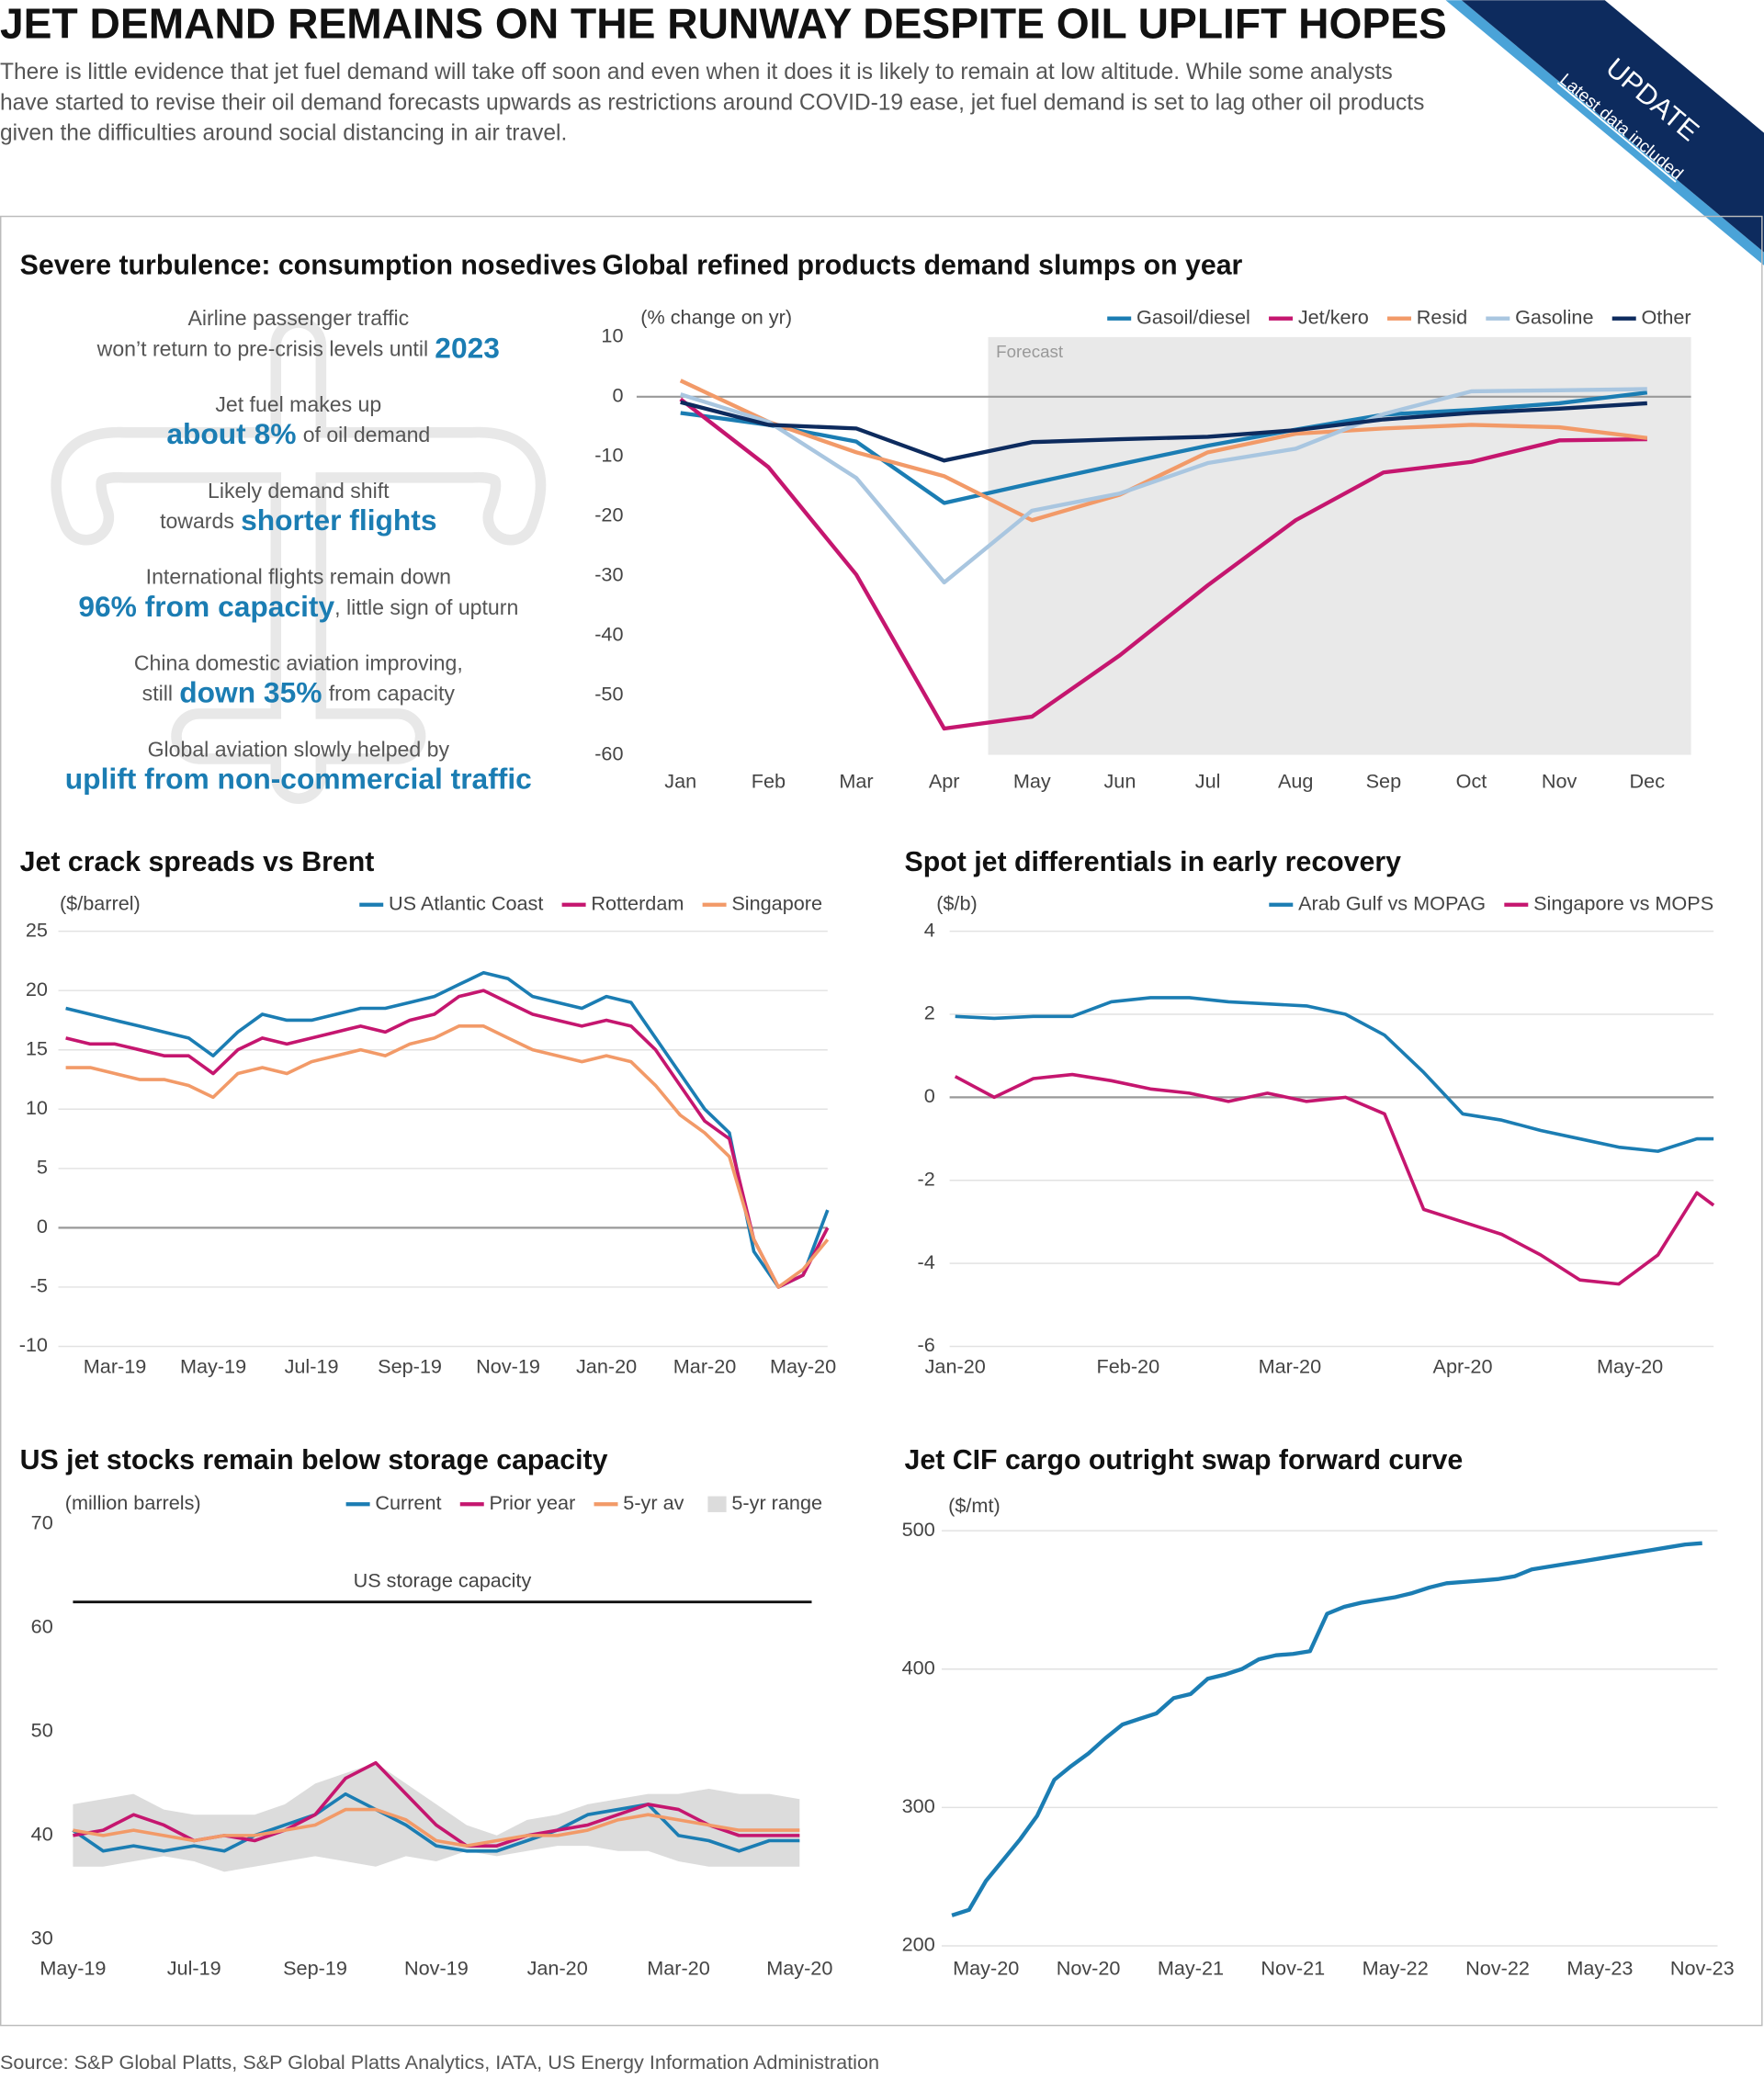 This screenshot has height=2080, width=1764. I want to click on y-tick-label: 15, so click(37, 1047).